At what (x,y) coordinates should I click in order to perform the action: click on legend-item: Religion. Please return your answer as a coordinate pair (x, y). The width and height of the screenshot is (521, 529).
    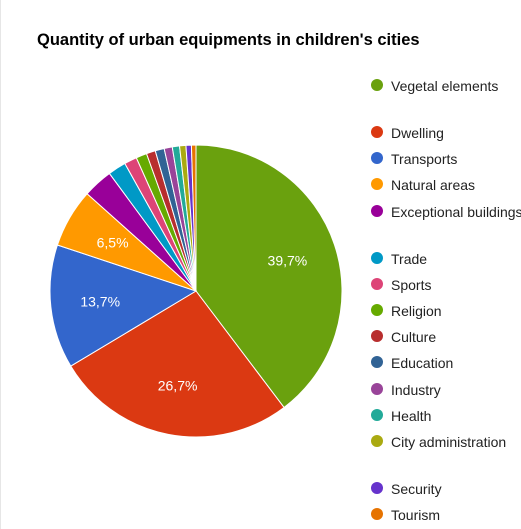
    Looking at the image, I should click on (446, 311).